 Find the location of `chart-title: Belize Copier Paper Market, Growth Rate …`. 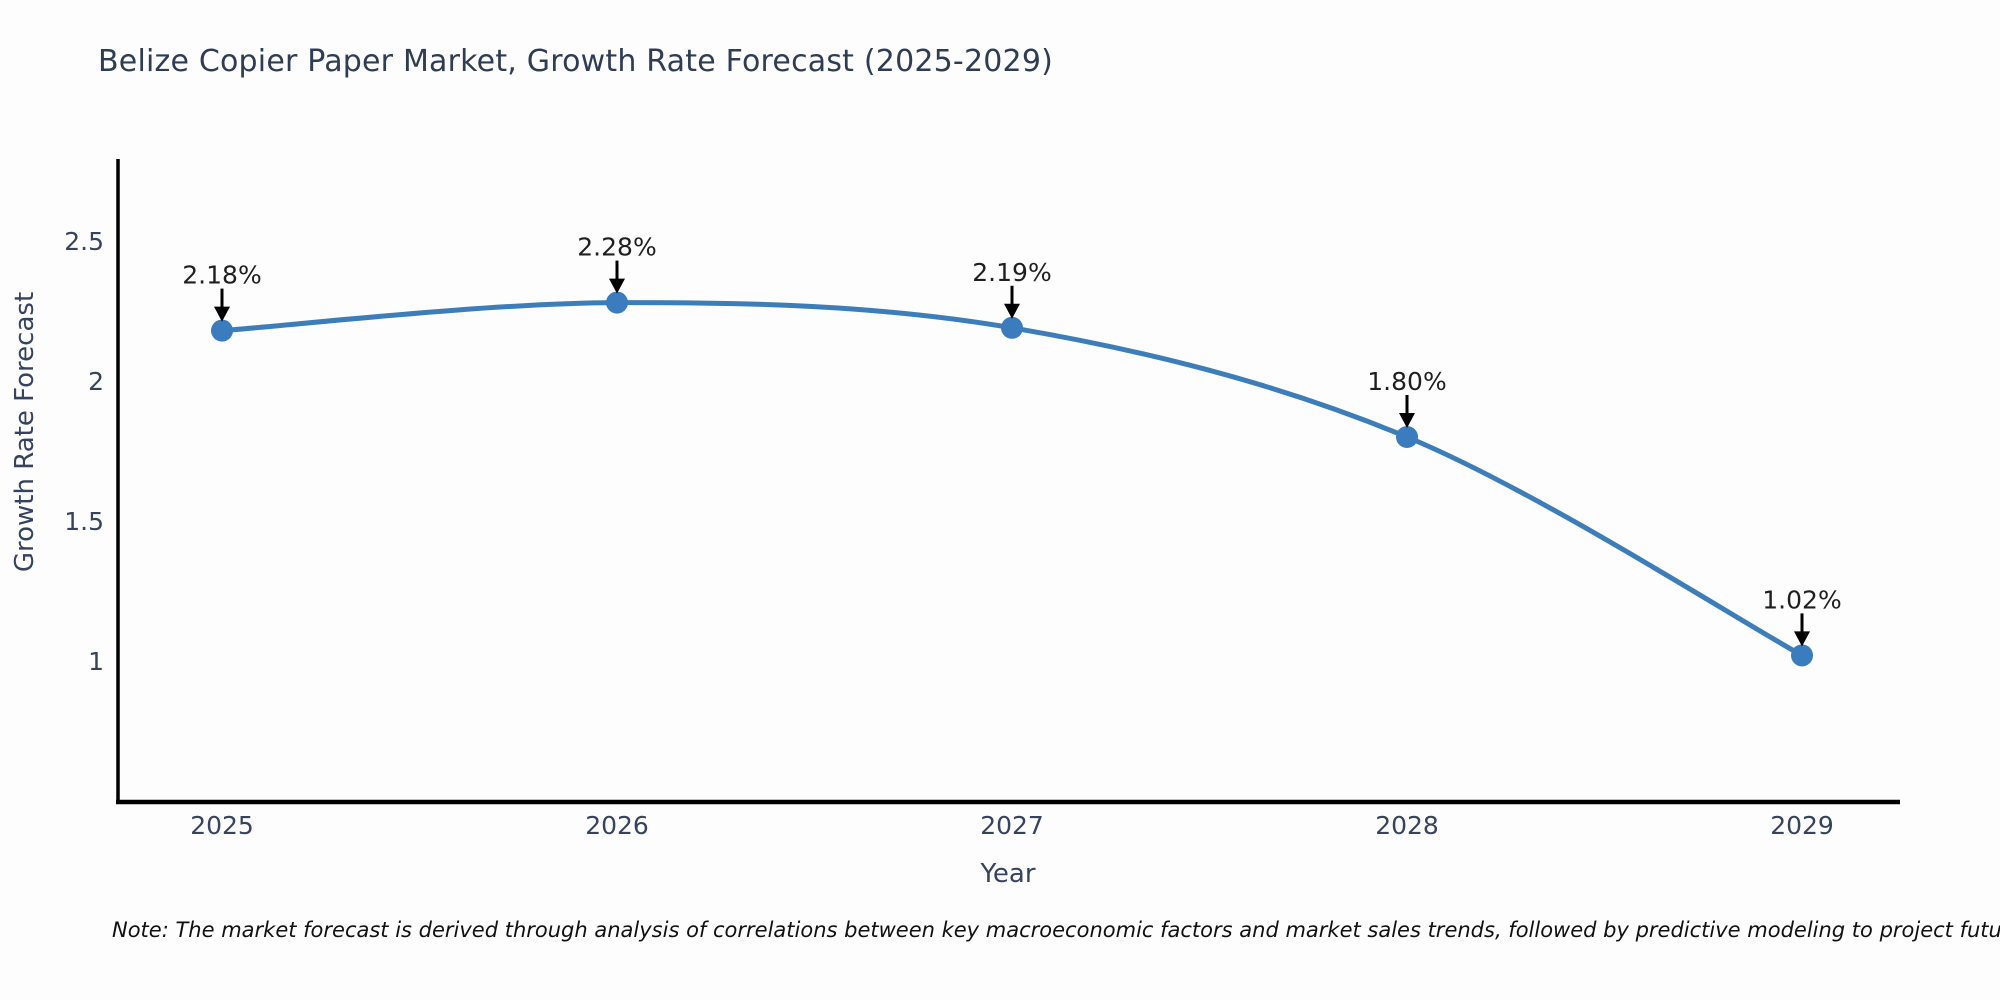

chart-title: Belize Copier Paper Market, Growth Rate … is located at coordinates (576, 61).